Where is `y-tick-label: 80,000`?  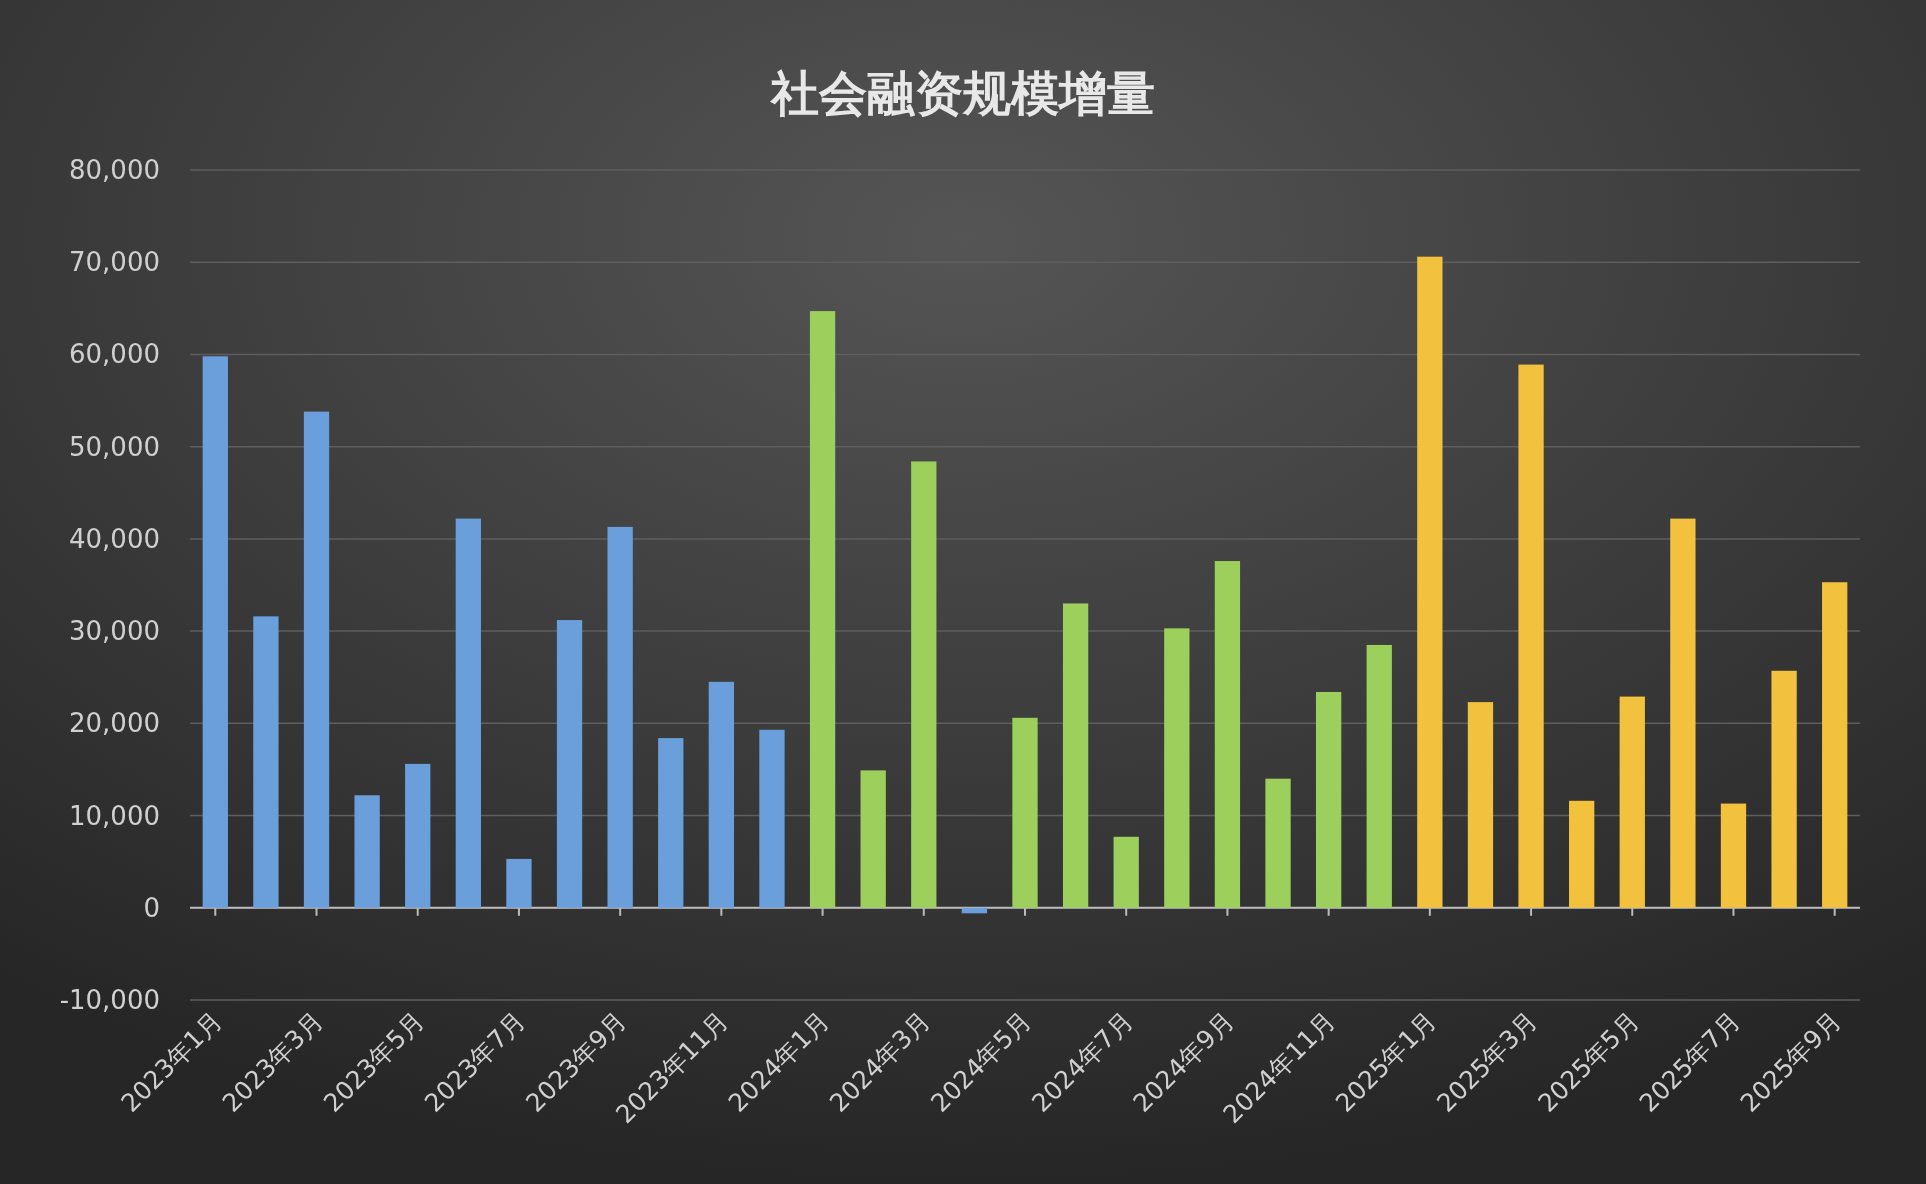 y-tick-label: 80,000 is located at coordinates (114, 170).